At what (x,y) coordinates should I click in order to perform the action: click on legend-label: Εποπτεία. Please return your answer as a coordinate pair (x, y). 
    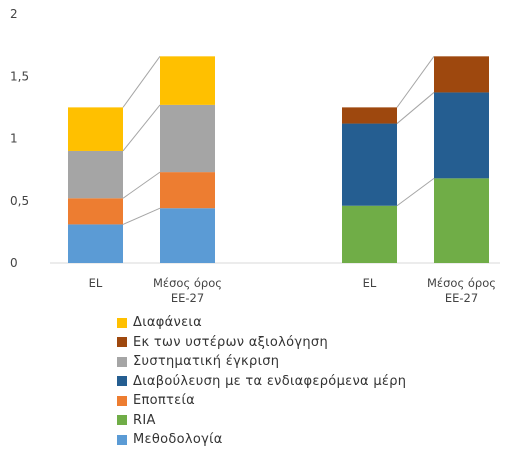
    Looking at the image, I should click on (164, 401).